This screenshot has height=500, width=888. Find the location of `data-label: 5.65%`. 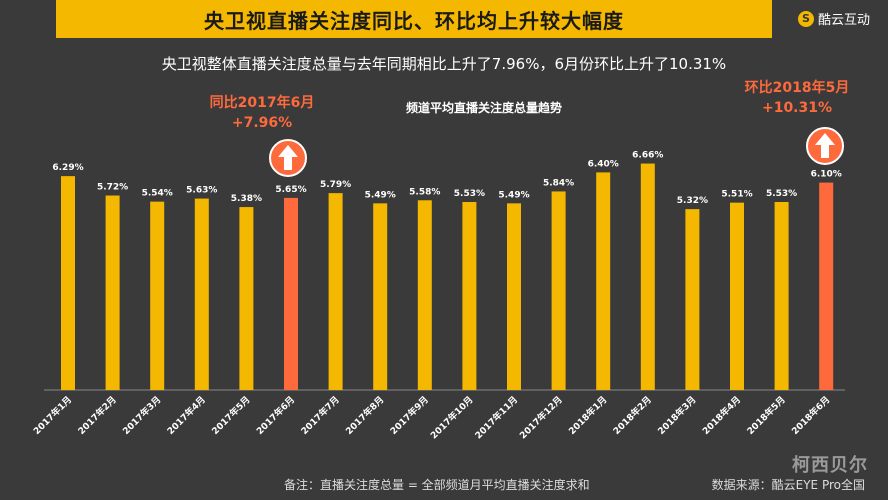

data-label: 5.65% is located at coordinates (290, 190).